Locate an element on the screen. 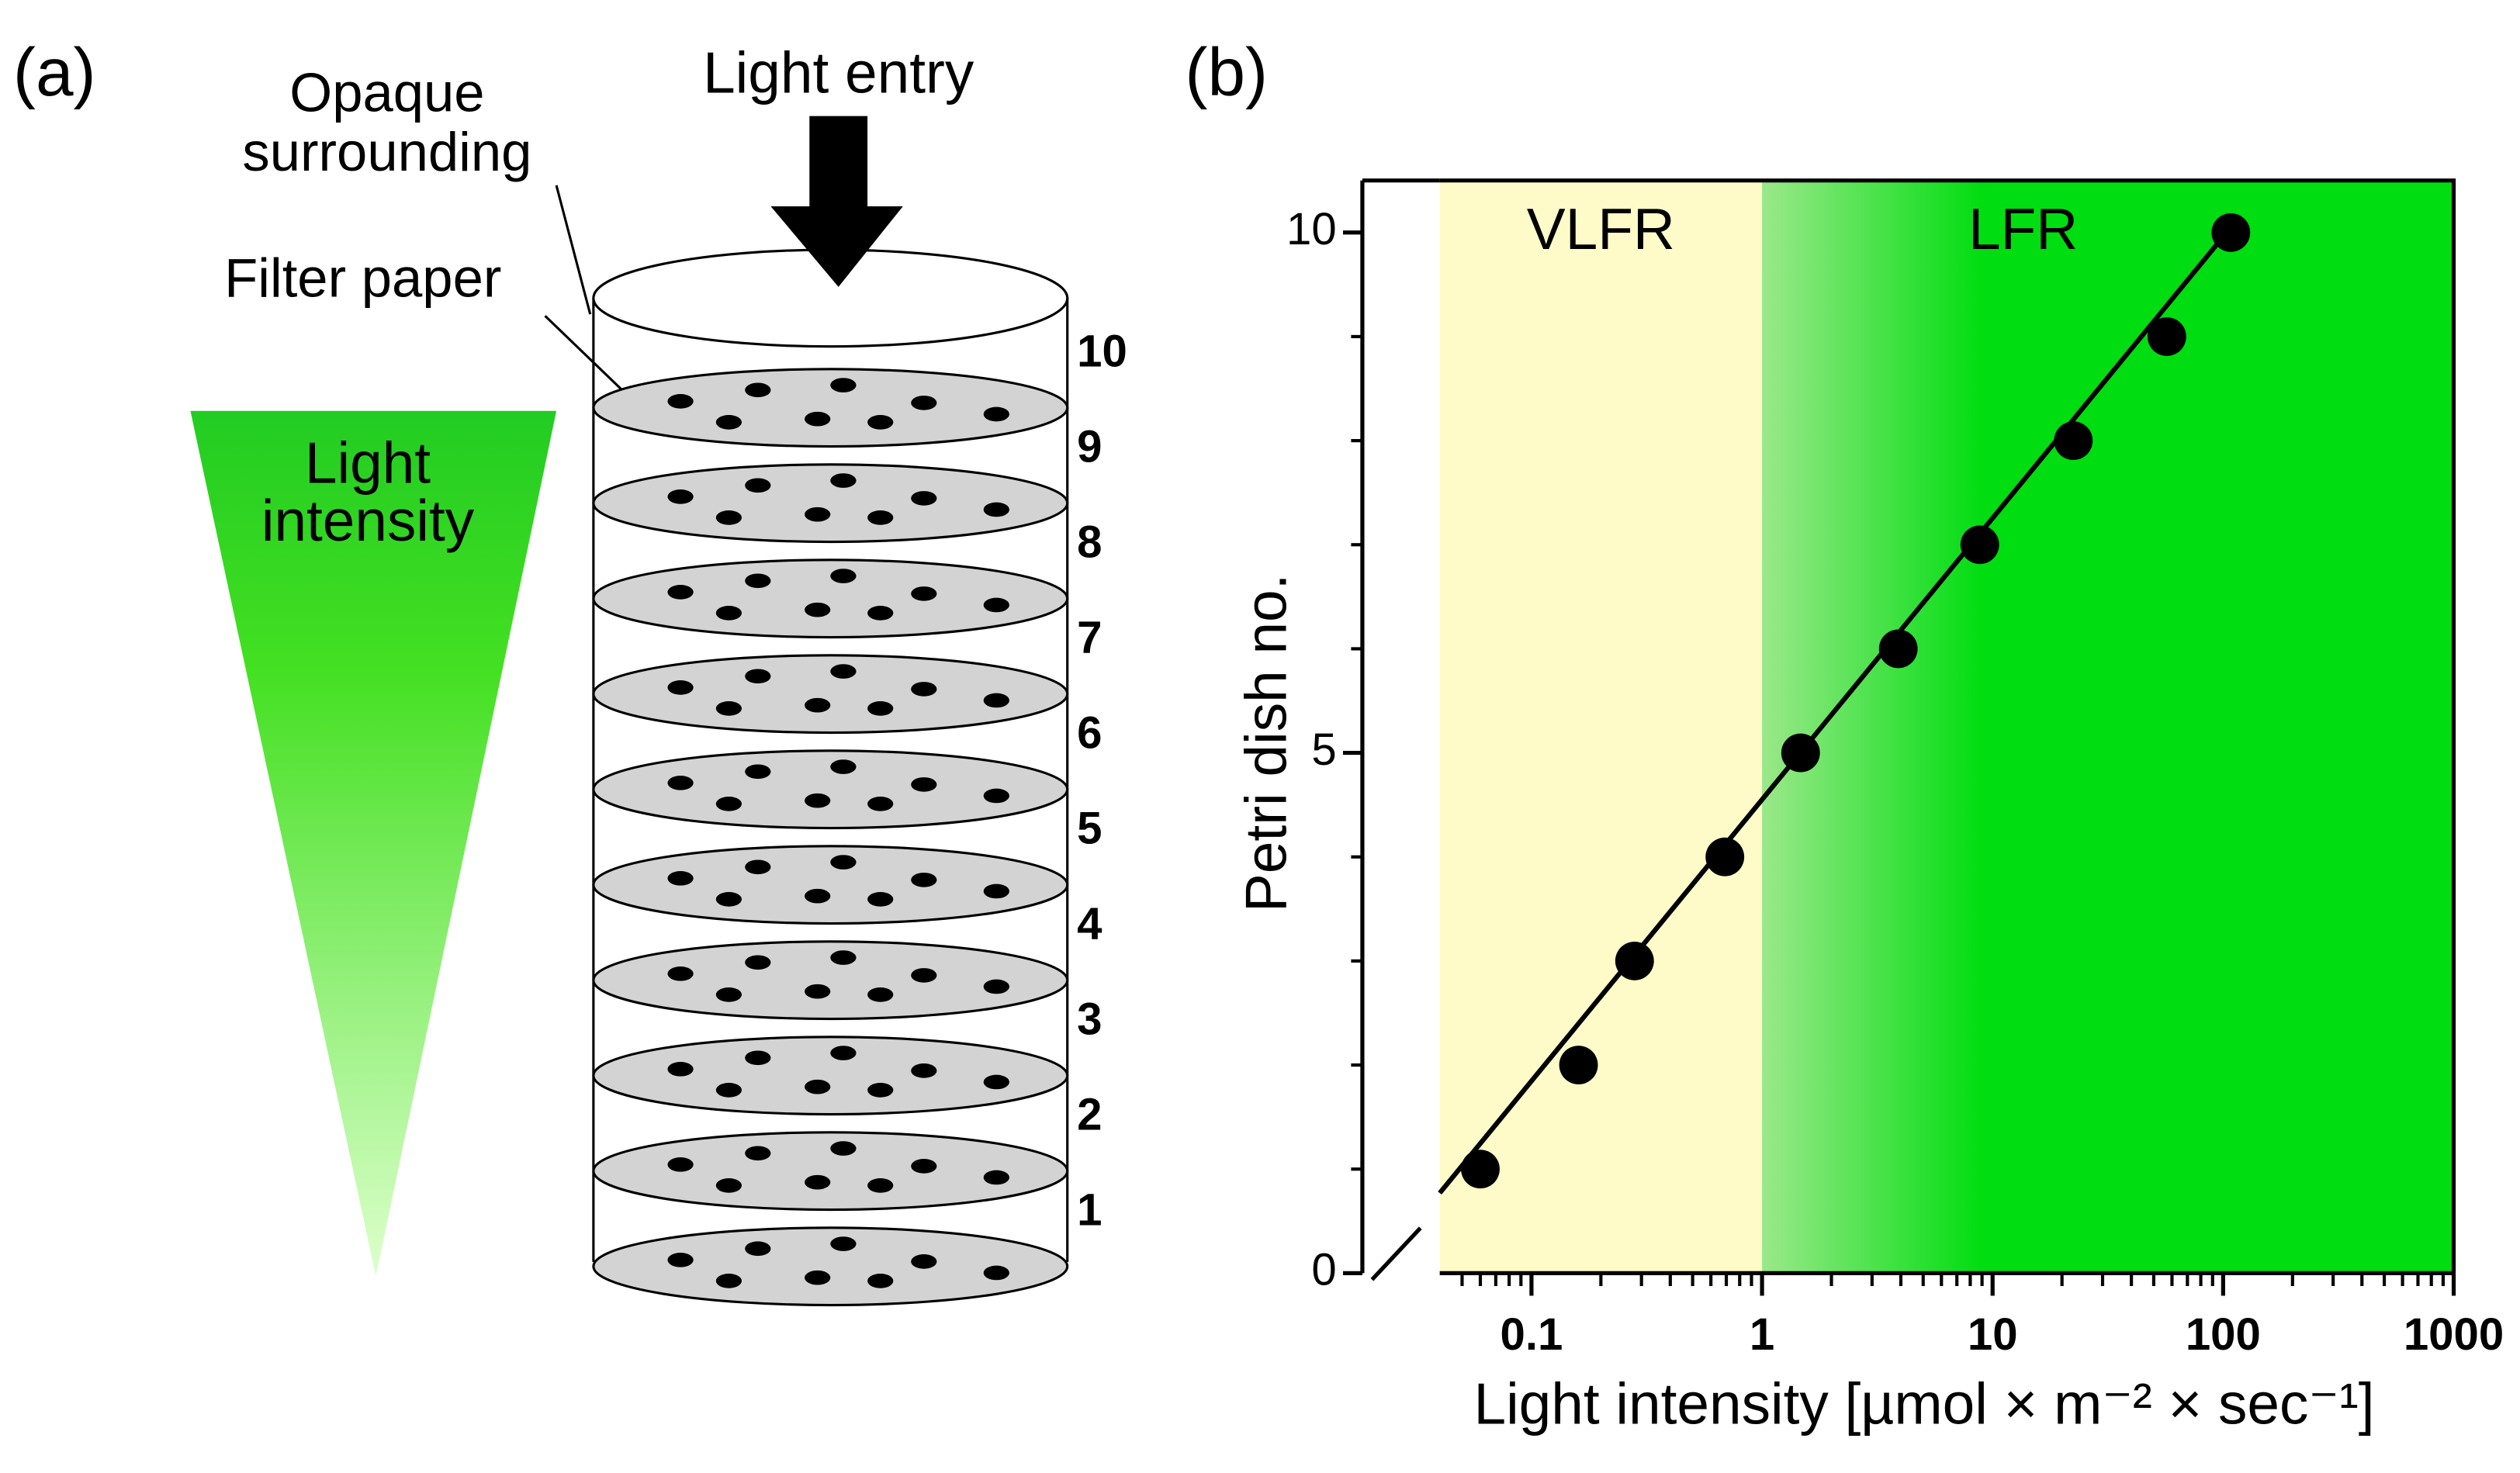  opaque-label: surrounding is located at coordinates (386, 151).